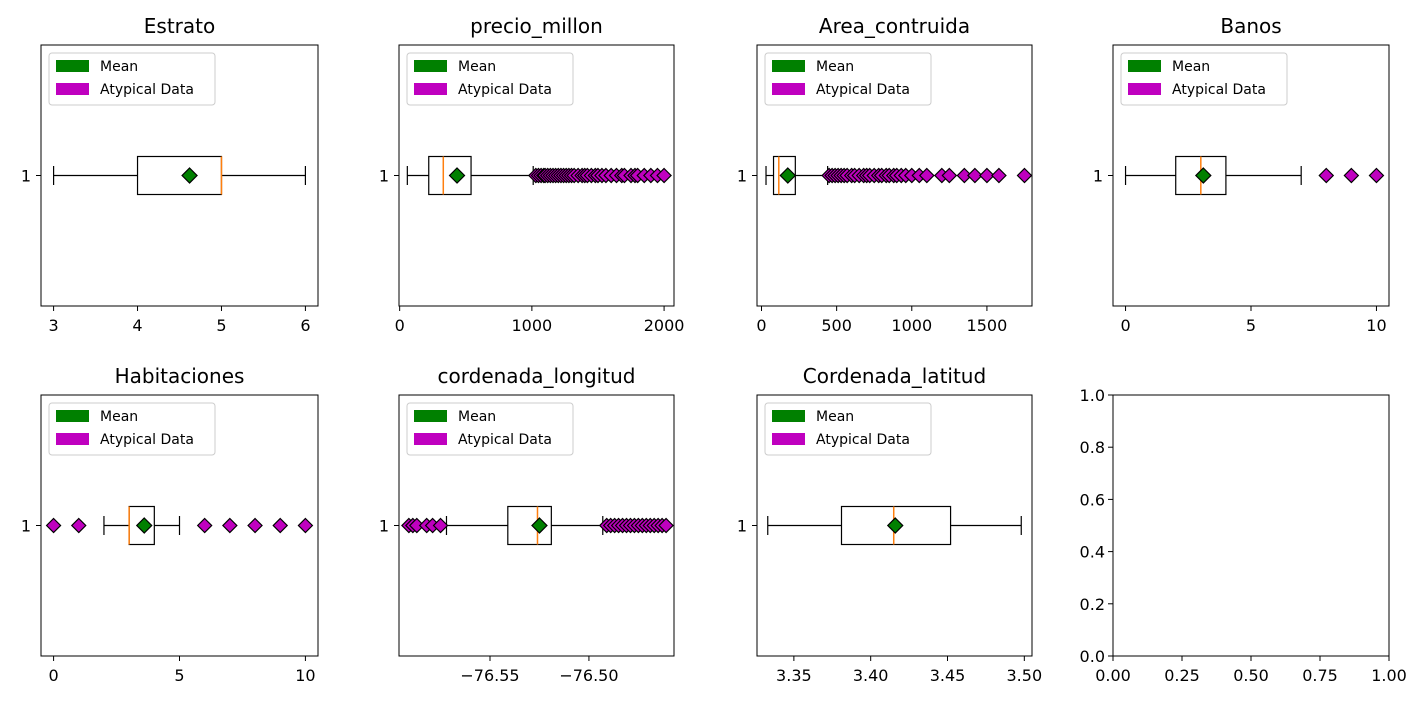 The width and height of the screenshot is (1425, 703). I want to click on subplot-5: Habitaciones 0 5 10 1 Mean Atypical Data, so click(170, 524).